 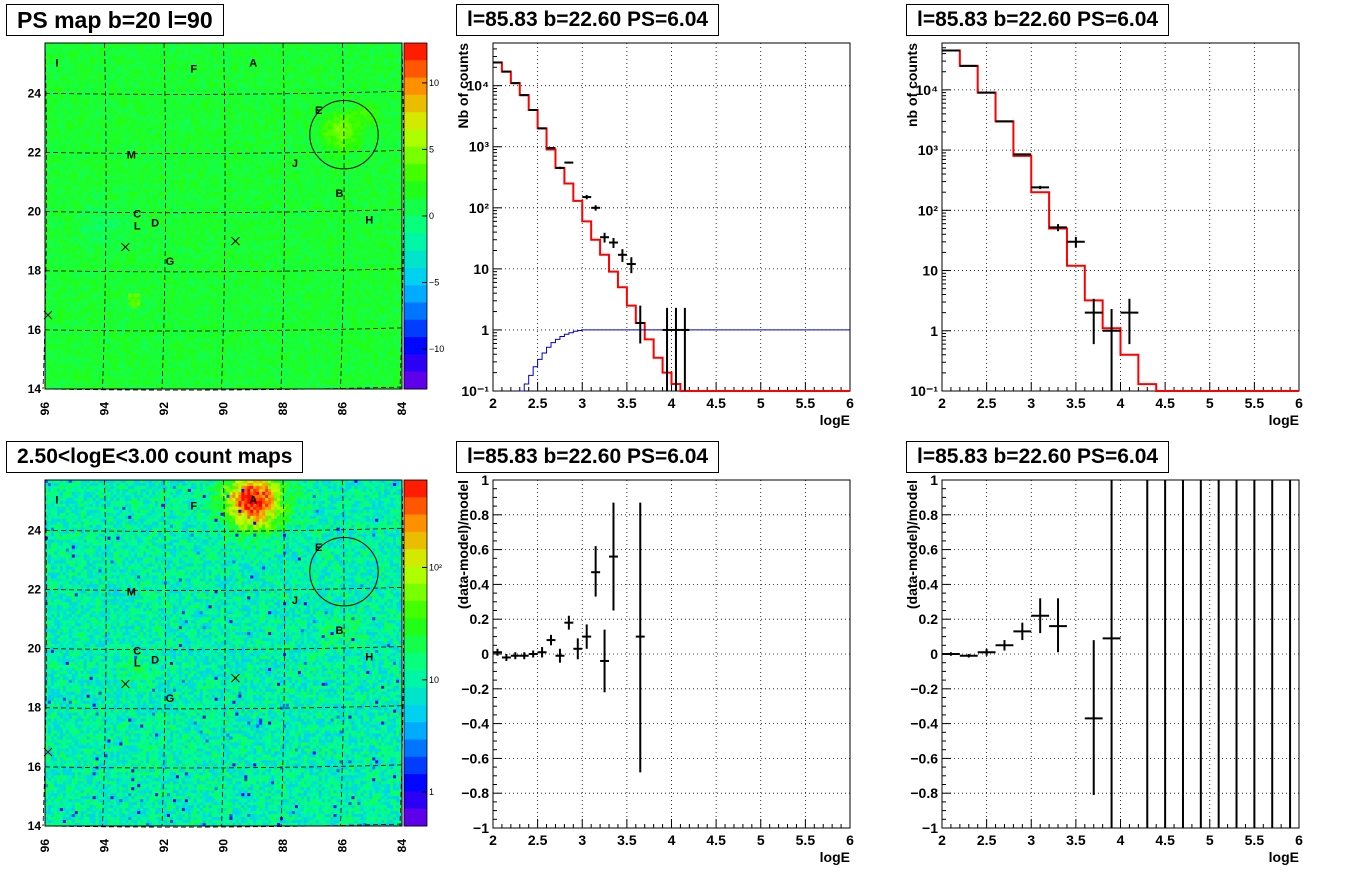 I want to click on source-label: I, so click(x=56, y=501).